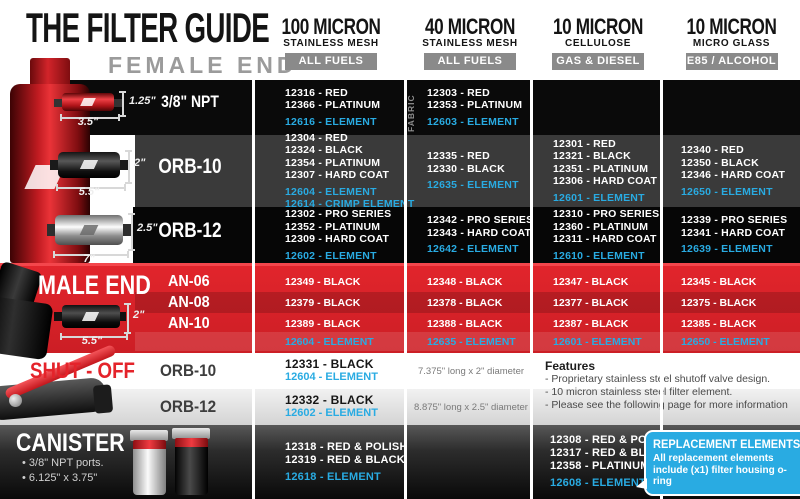 This screenshot has height=499, width=800. Describe the element at coordinates (148, 27) in the screenshot. I see `page-title: THE FILTER GUIDE` at that location.